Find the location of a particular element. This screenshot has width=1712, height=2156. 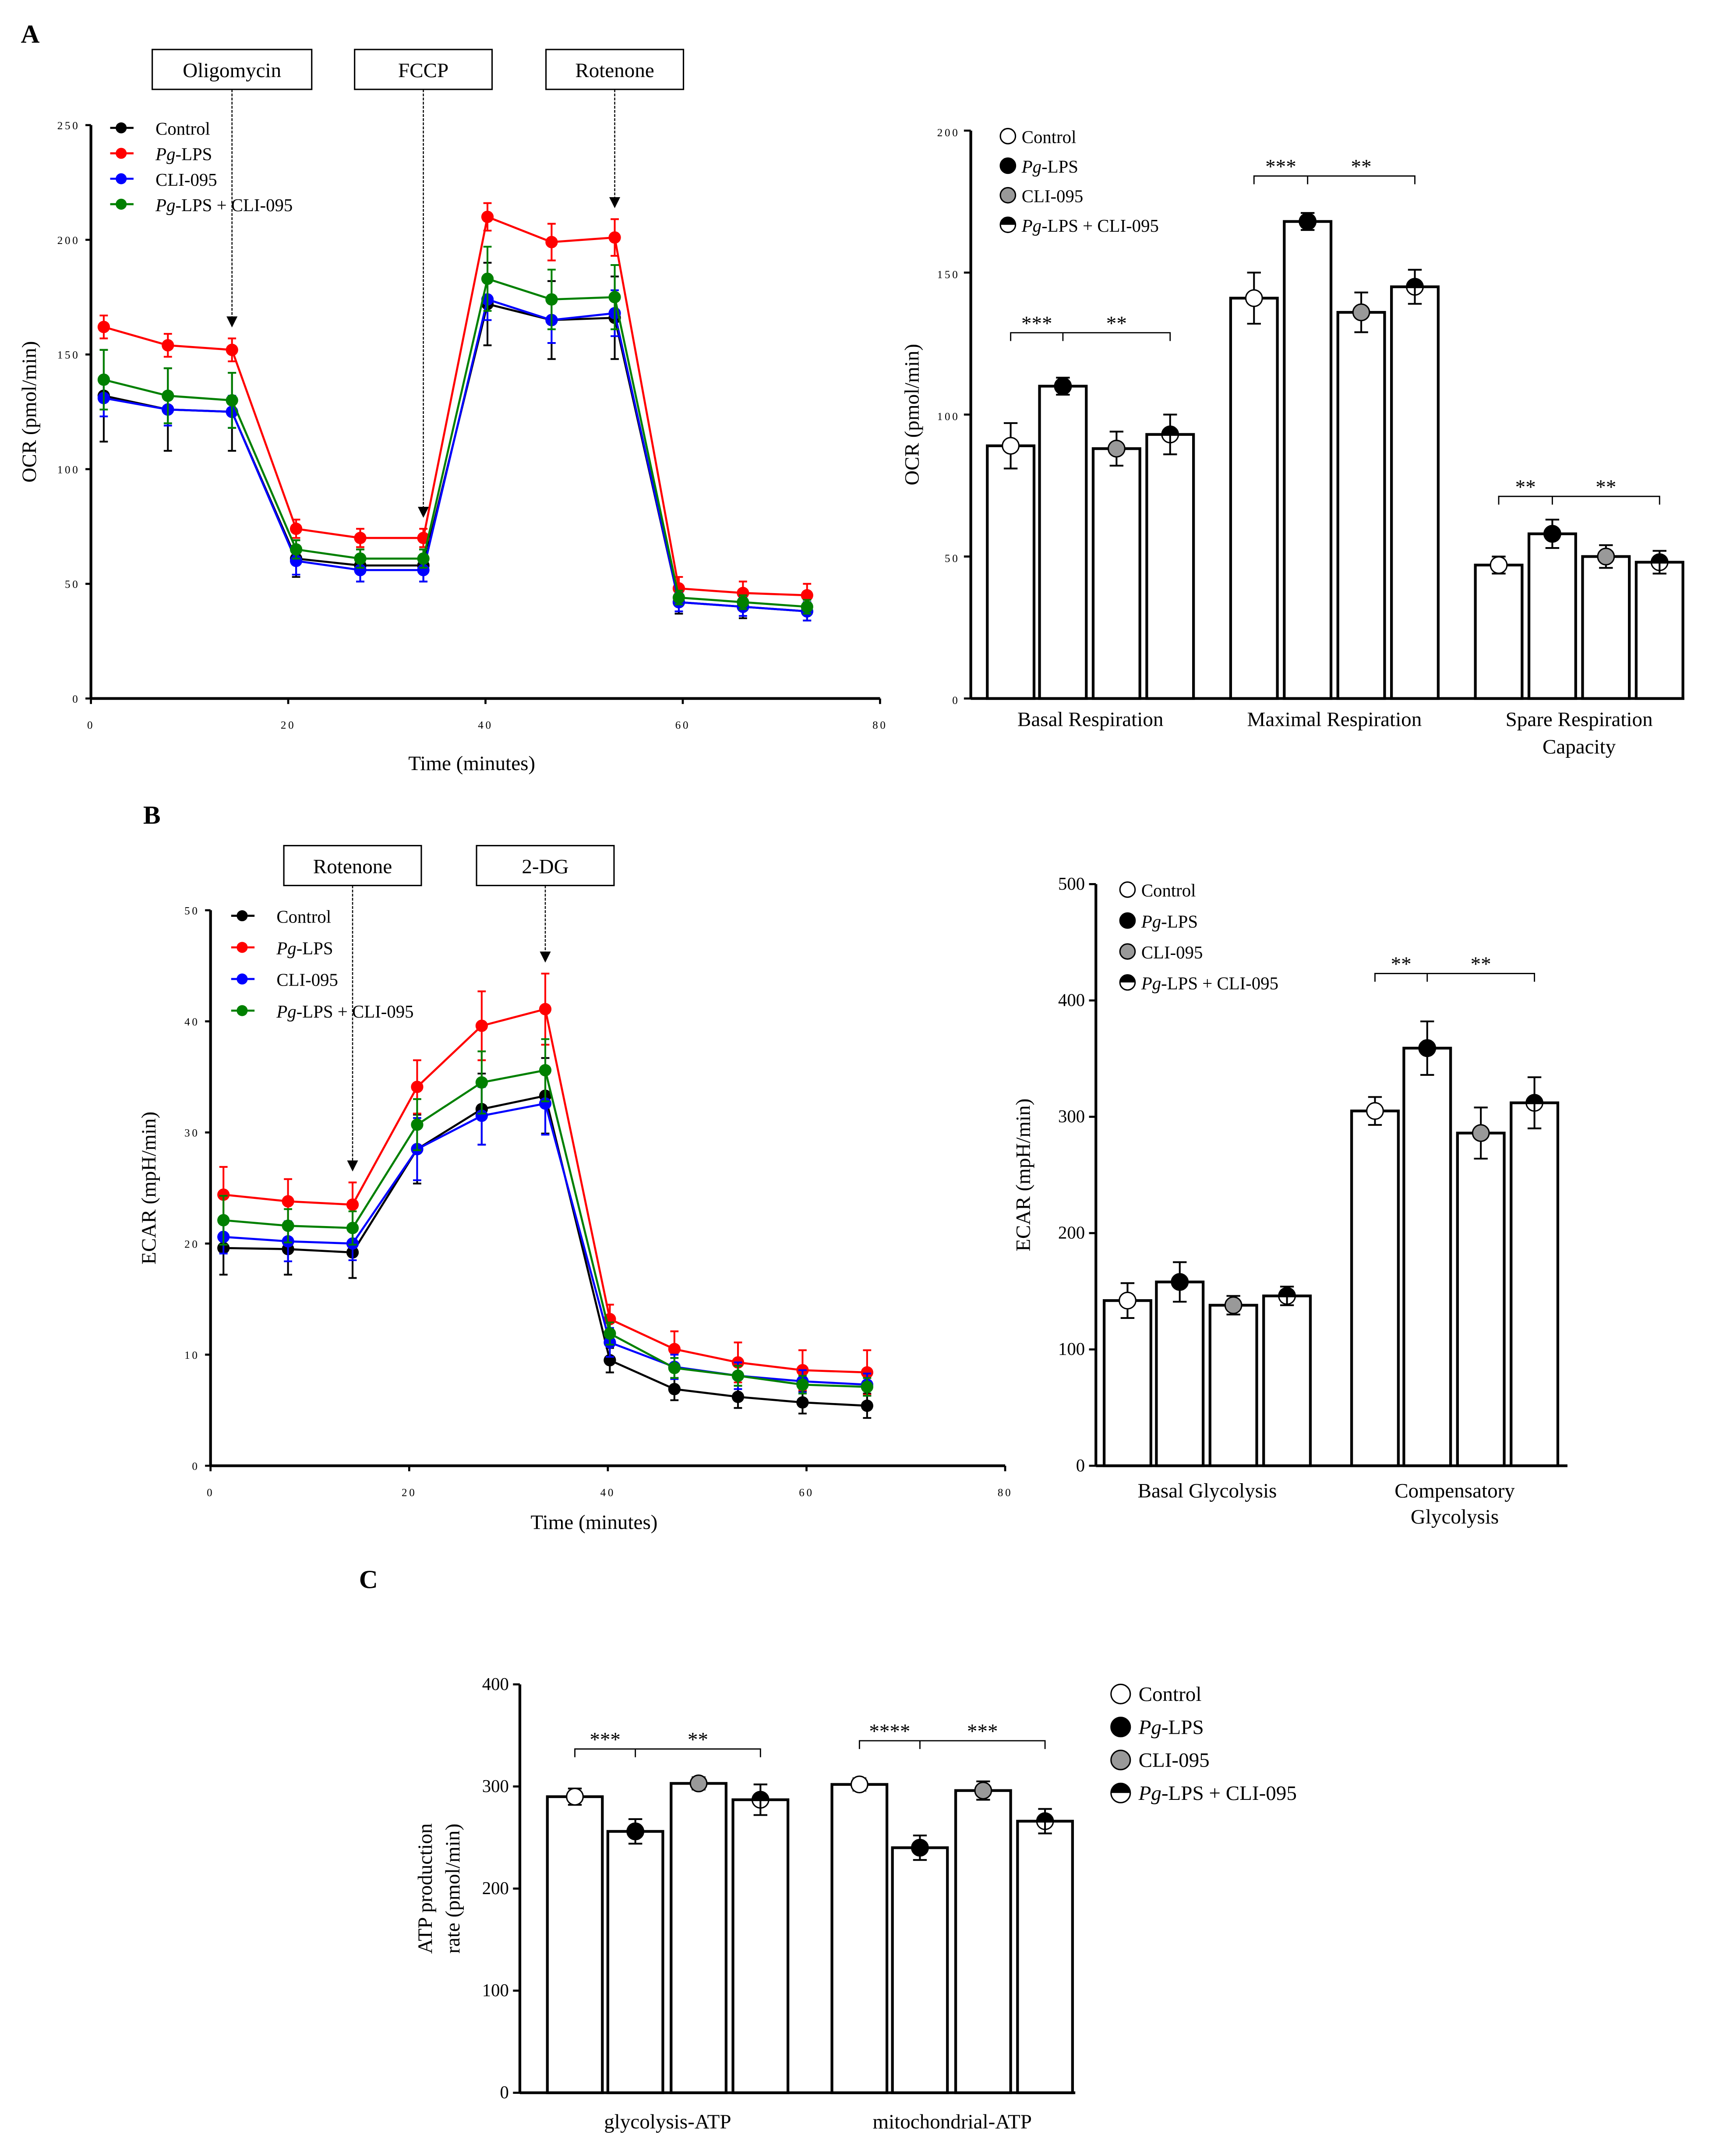

y-axis-label: ECAR (mpH/min) is located at coordinates (1024, 1175).